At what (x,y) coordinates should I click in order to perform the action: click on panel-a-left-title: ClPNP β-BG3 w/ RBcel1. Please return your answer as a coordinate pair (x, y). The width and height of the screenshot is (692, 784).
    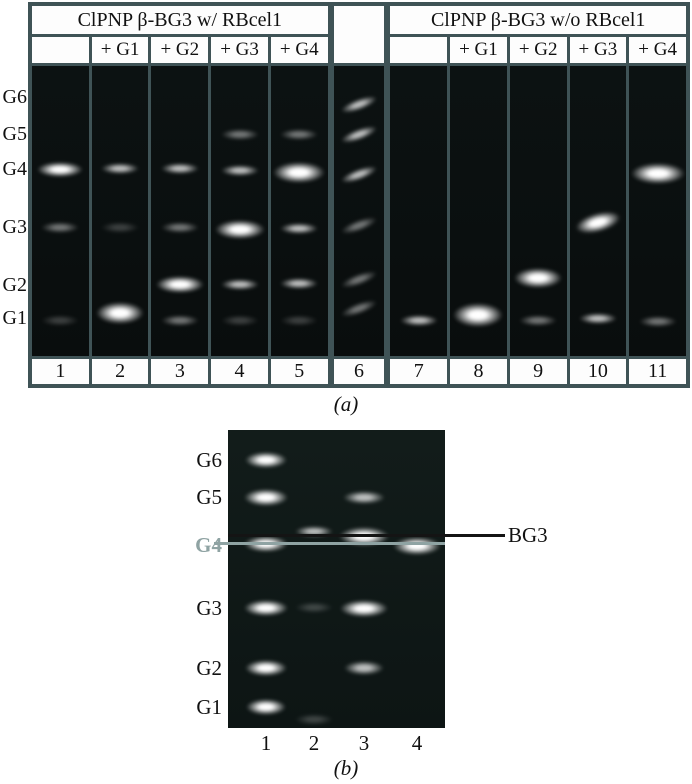
    Looking at the image, I should click on (180, 20).